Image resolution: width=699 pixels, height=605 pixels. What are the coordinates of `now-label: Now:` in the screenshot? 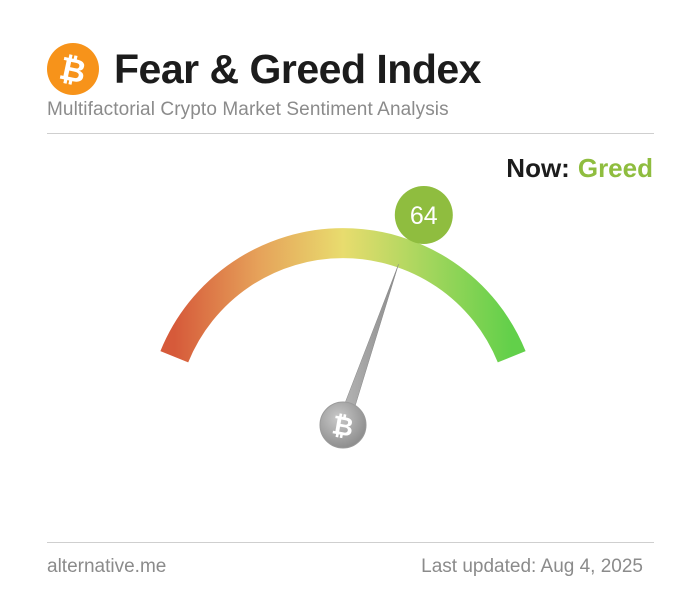 It's located at (538, 168).